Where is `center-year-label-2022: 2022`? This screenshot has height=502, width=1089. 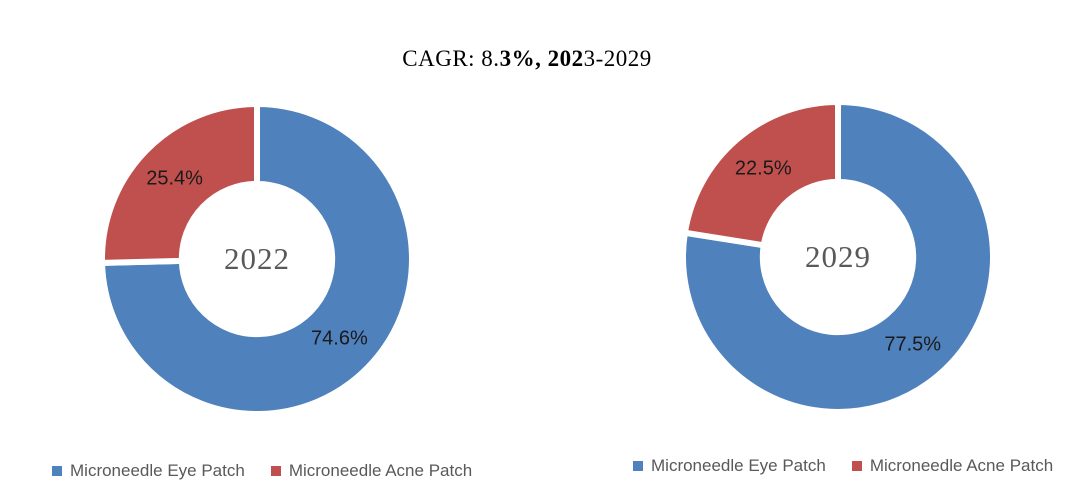
center-year-label-2022: 2022 is located at coordinates (257, 258).